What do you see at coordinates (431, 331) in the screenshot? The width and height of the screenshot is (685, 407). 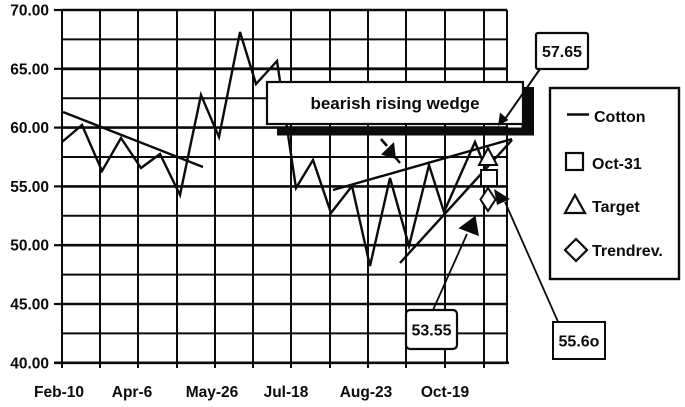 I see `svg-text: 53.55` at bounding box center [431, 331].